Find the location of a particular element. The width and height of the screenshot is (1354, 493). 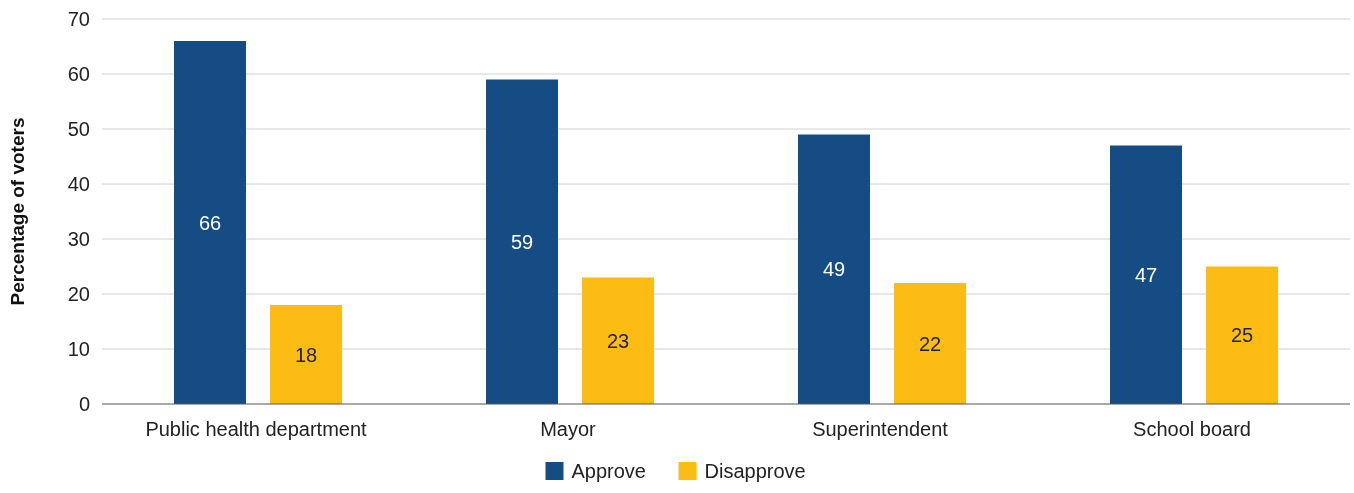

data-label: 22 is located at coordinates (930, 343).